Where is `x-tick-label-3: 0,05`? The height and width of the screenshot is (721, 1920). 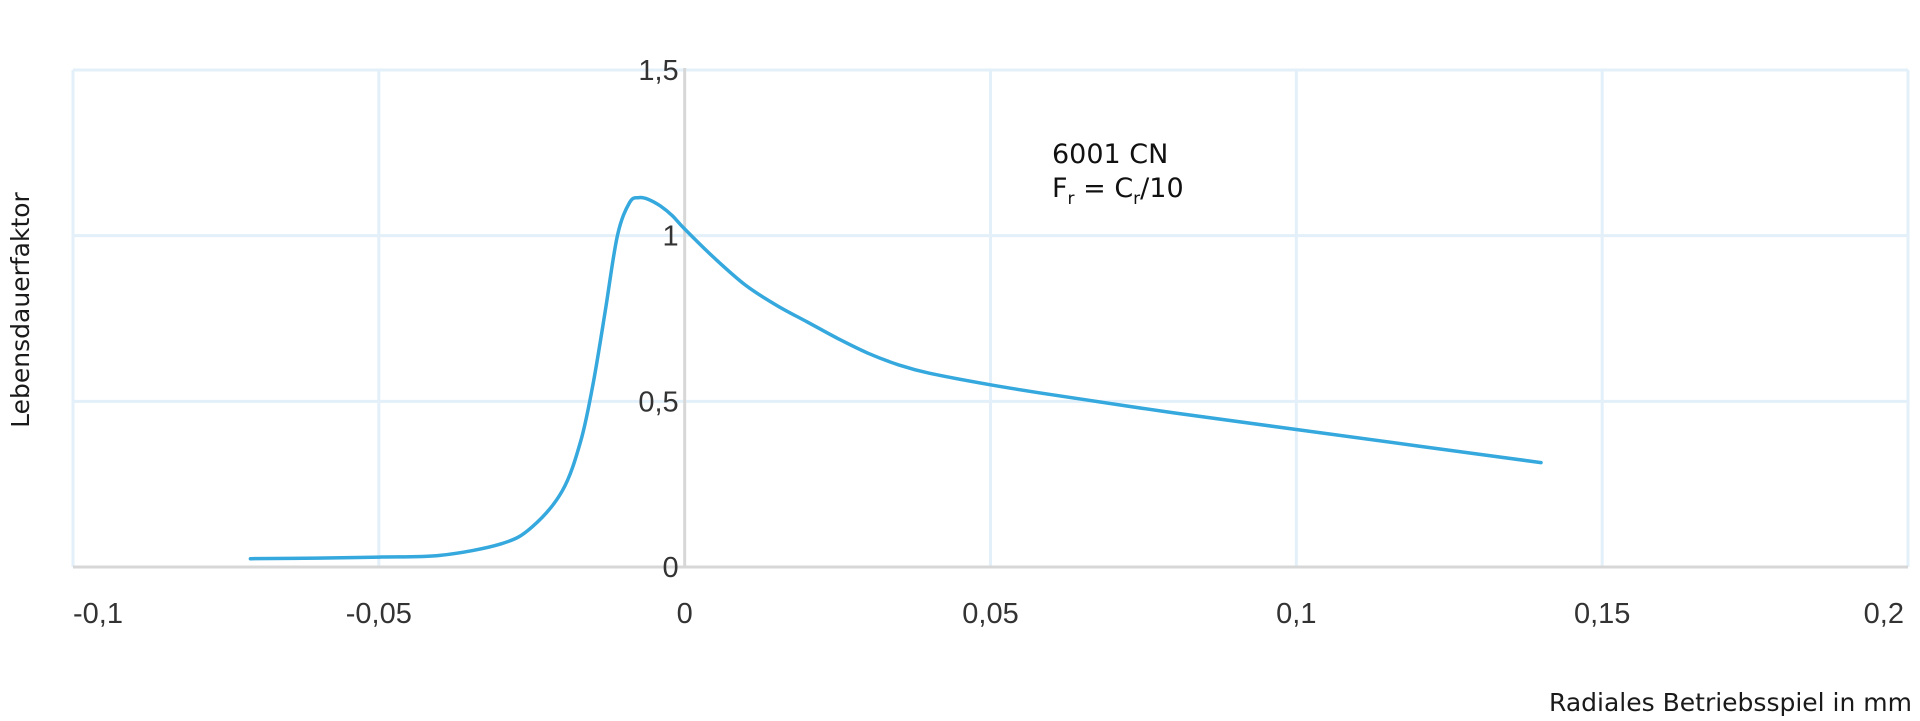
x-tick-label-3: 0,05 is located at coordinates (990, 614).